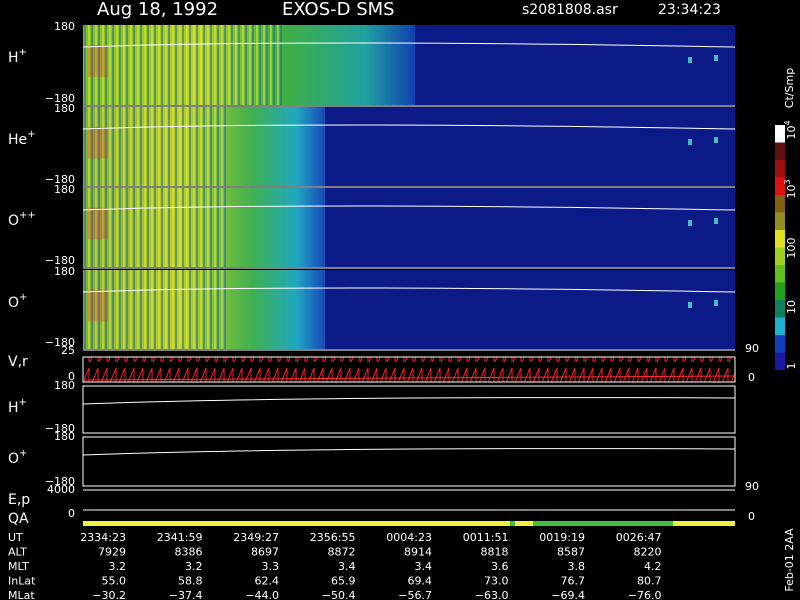 Image resolution: width=800 pixels, height=600 pixels. What do you see at coordinates (424, 566) in the screenshot?
I see `eph-value: 3.4` at bounding box center [424, 566].